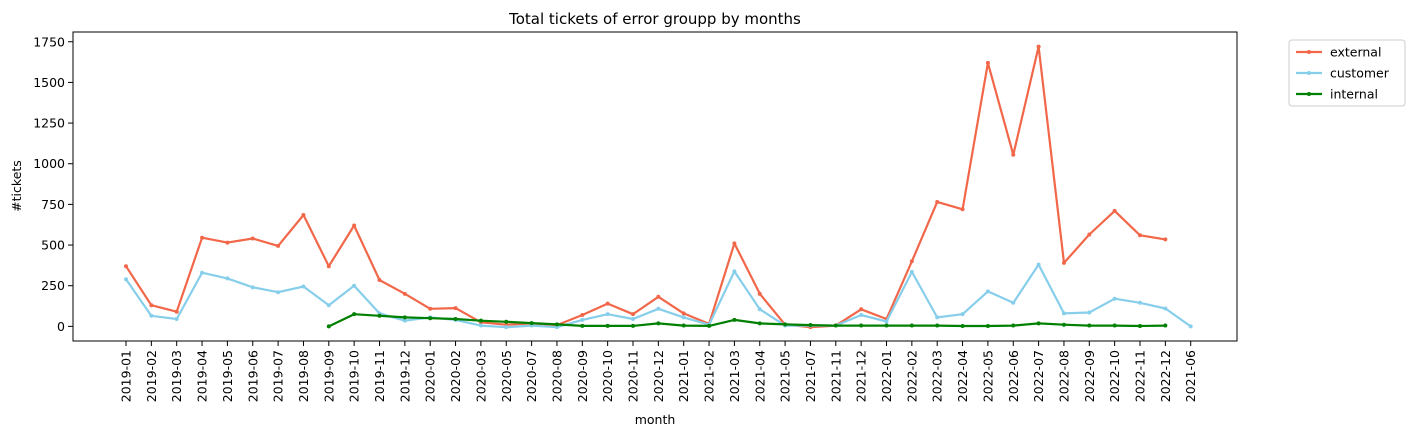 This screenshot has height=441, width=1414. I want to click on legend-box, so click(1347, 73).